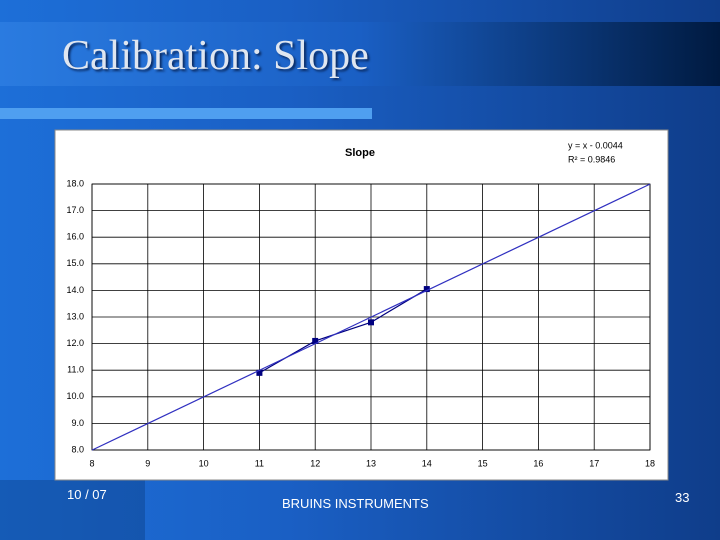 The image size is (720, 540). Describe the element at coordinates (147, 463) in the screenshot. I see `x-tick-label: 9` at that location.